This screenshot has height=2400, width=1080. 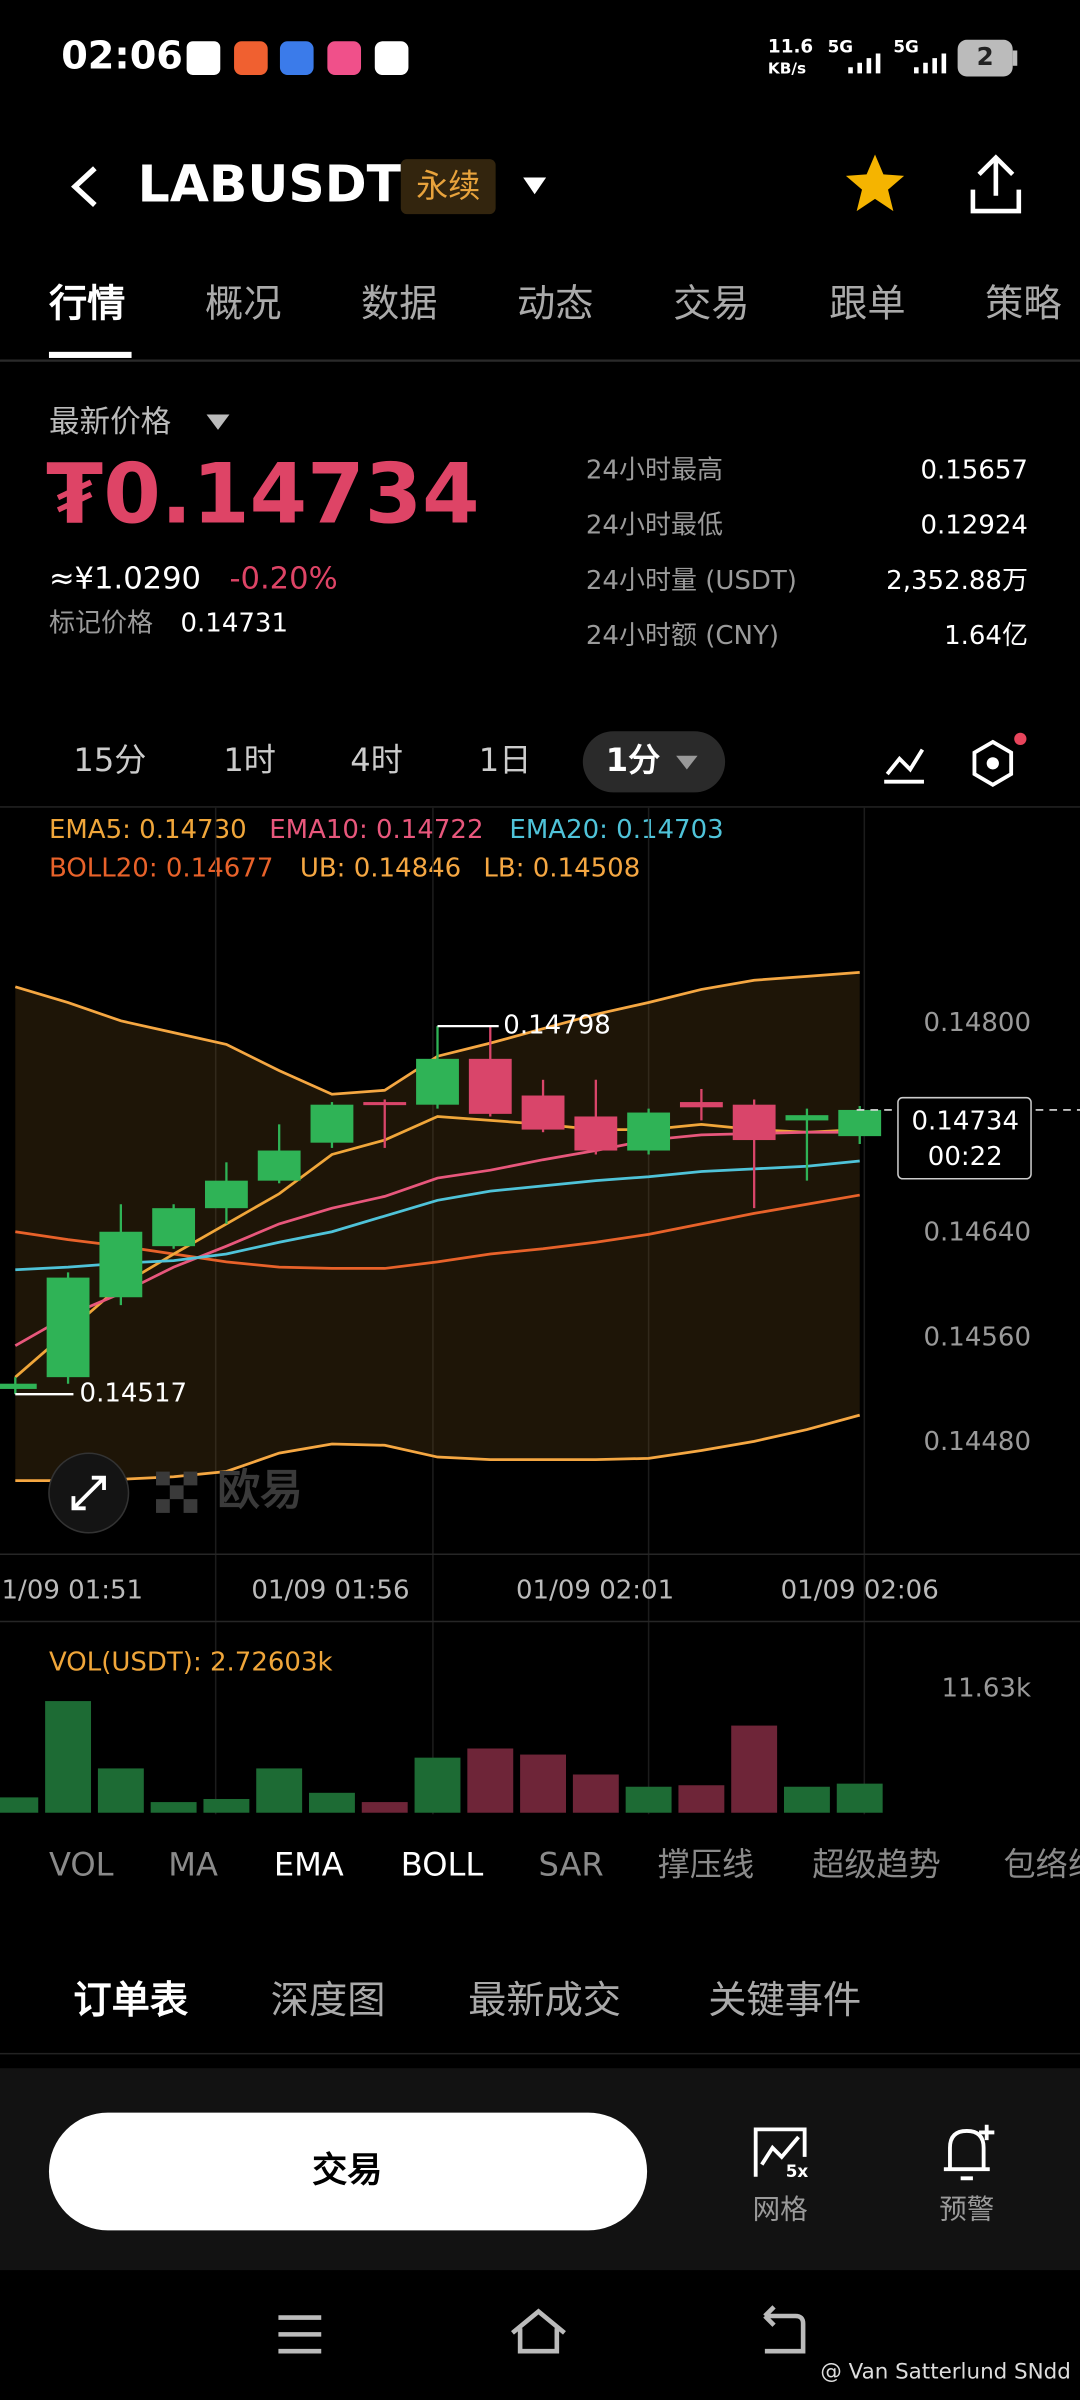 What do you see at coordinates (978, 1233) in the screenshot?
I see `y-tick-label: 0.14640` at bounding box center [978, 1233].